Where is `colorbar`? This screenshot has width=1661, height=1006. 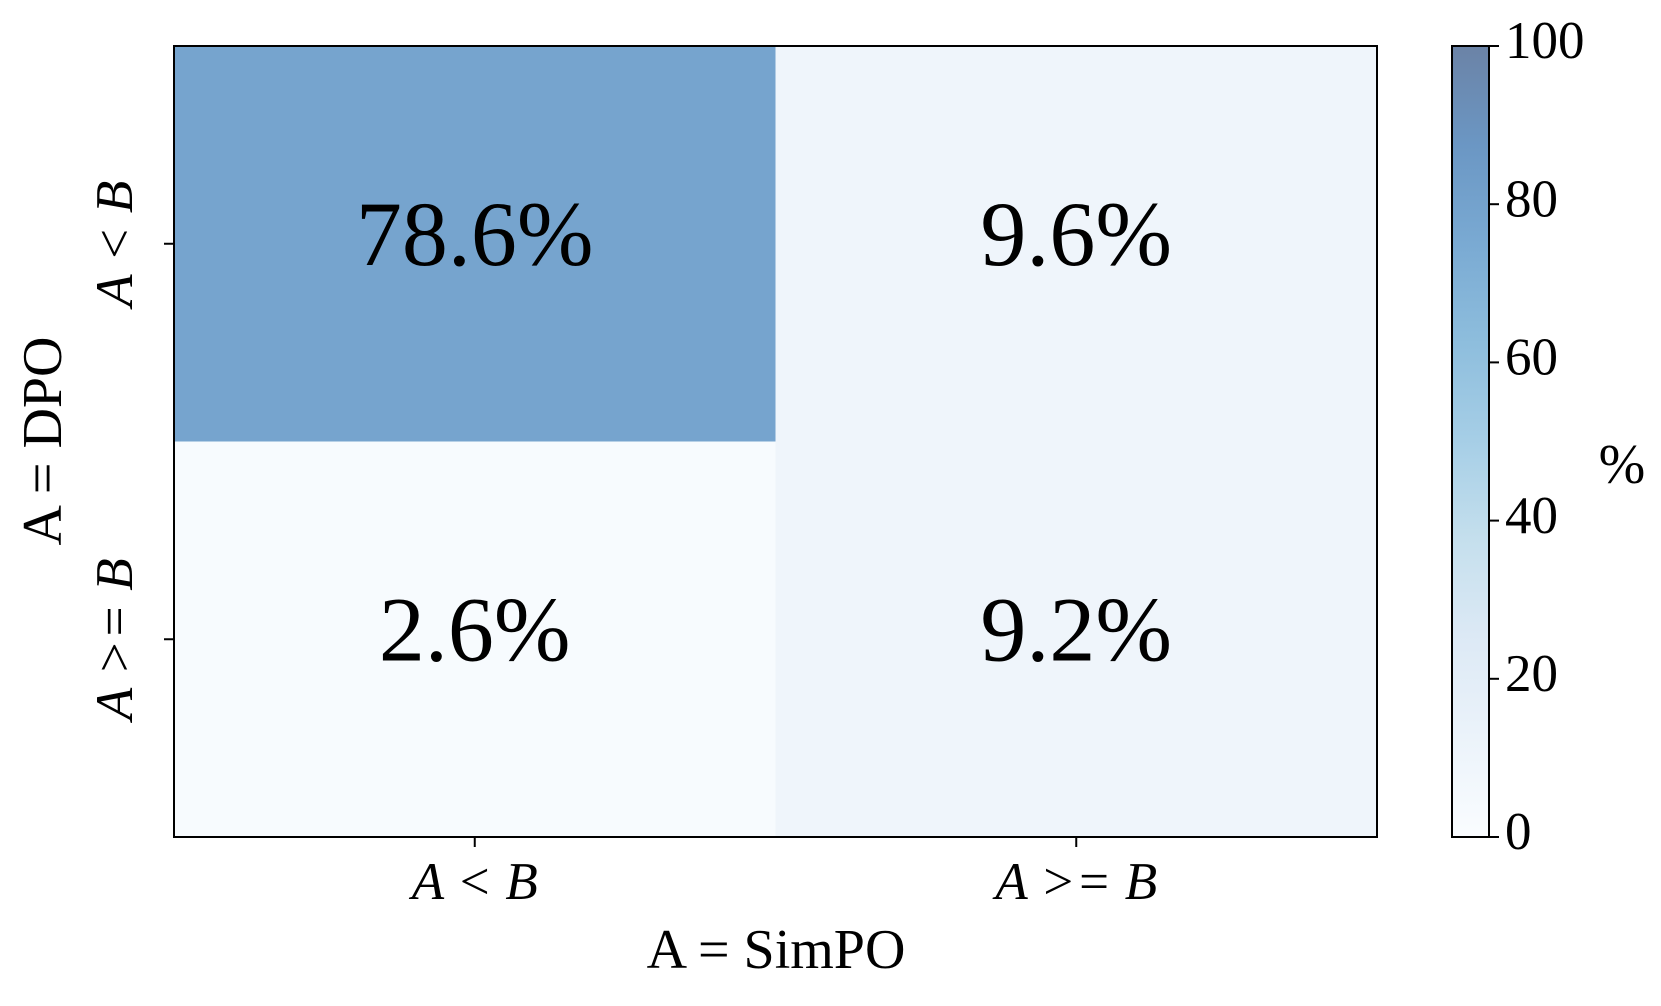
colorbar is located at coordinates (1470, 441).